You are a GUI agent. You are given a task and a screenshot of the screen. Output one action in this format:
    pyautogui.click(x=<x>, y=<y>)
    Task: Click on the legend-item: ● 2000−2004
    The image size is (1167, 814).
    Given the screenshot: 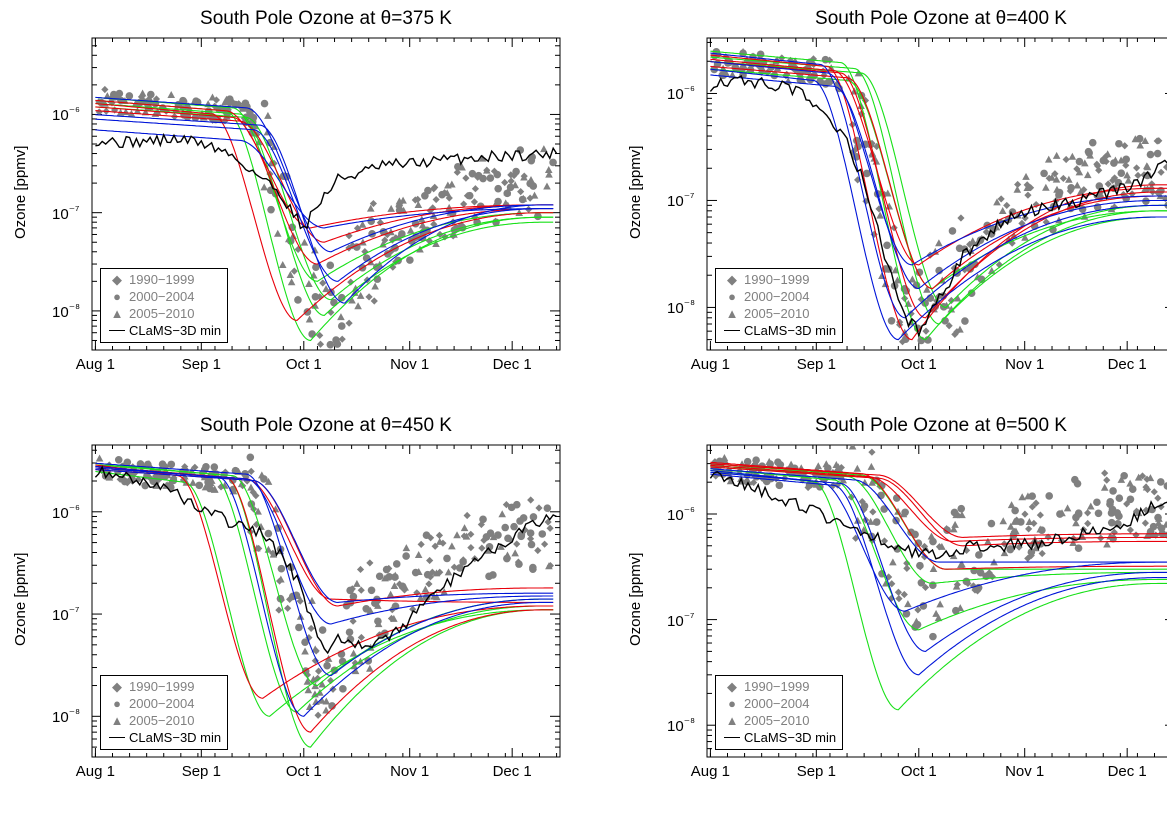 What is the action you would take?
    pyautogui.click(x=778, y=296)
    